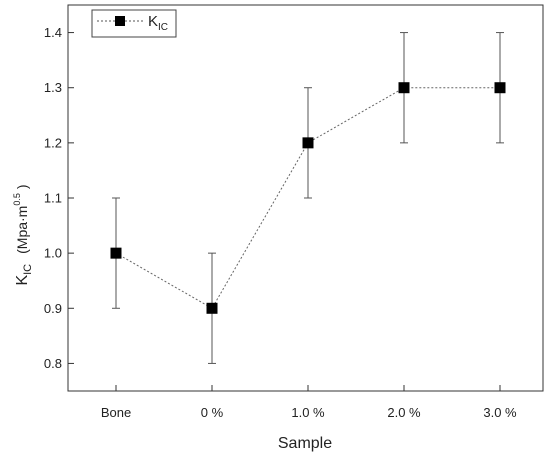 The height and width of the screenshot is (459, 550). What do you see at coordinates (53, 308) in the screenshot?
I see `y-tick-label: 0.9` at bounding box center [53, 308].